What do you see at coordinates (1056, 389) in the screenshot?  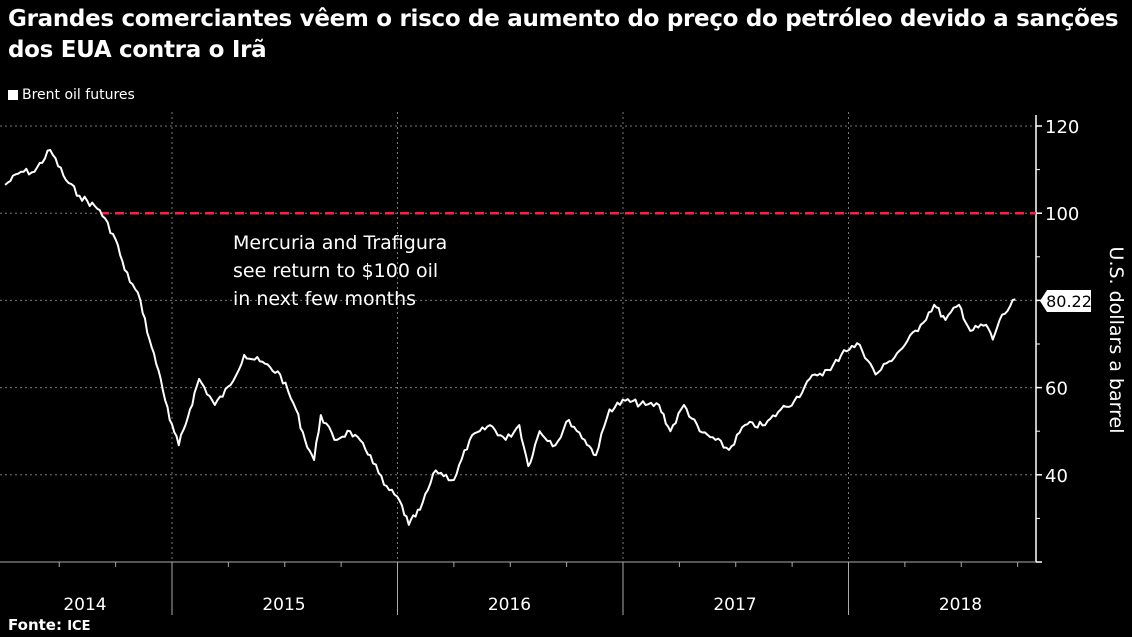 I see `y-tick-label: 60` at bounding box center [1056, 389].